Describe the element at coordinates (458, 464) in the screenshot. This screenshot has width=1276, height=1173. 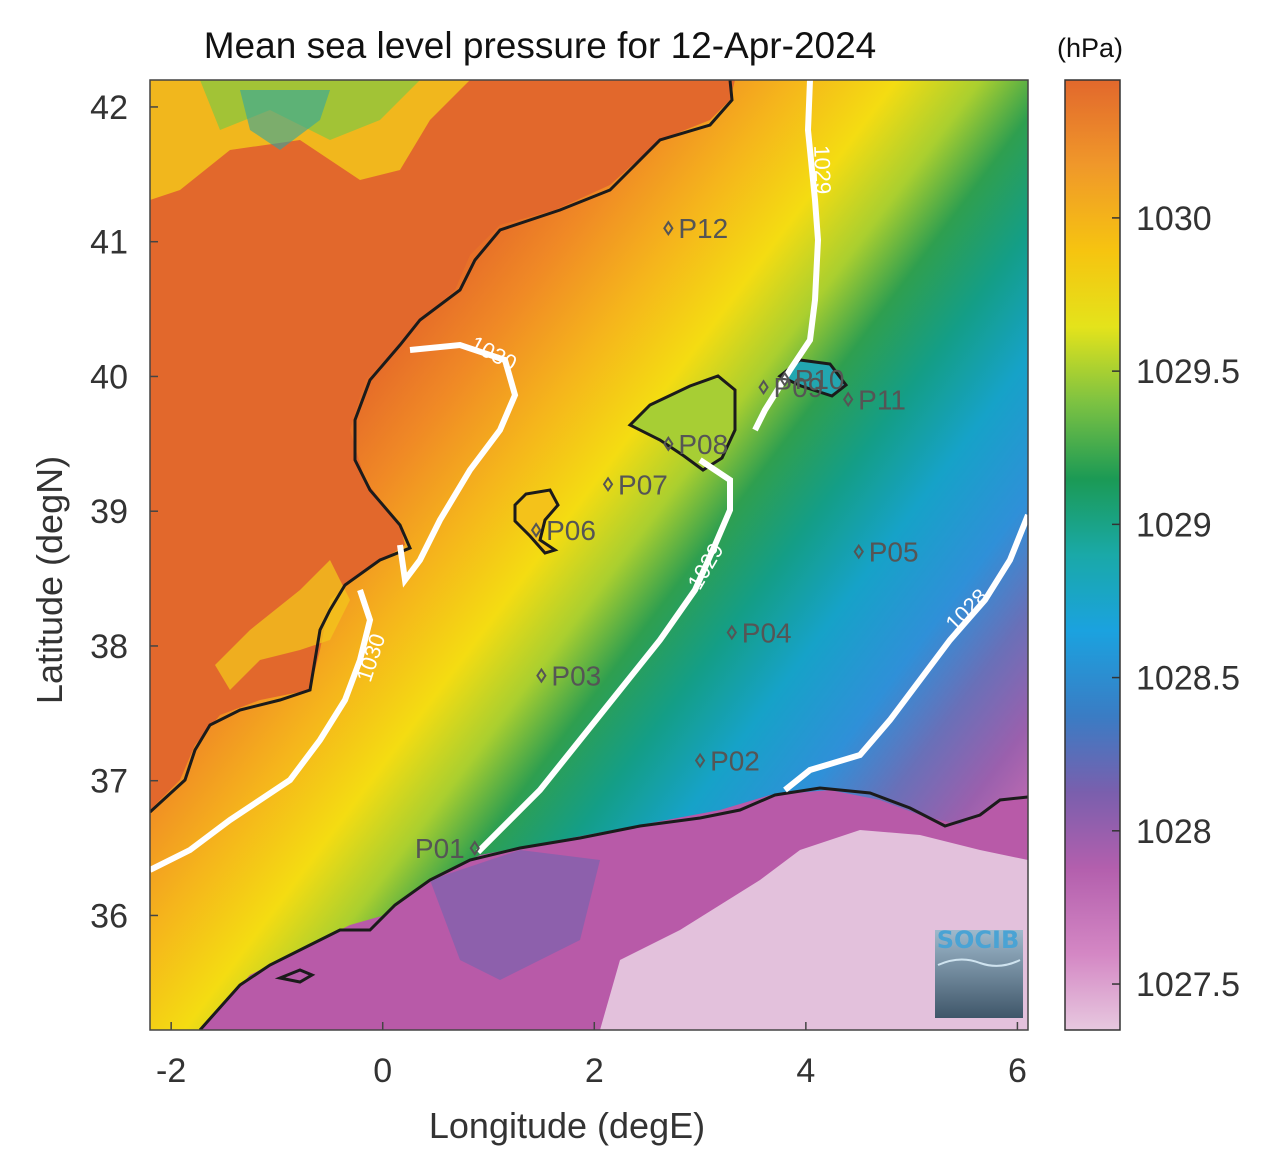
I see `contour-1030-north` at that location.